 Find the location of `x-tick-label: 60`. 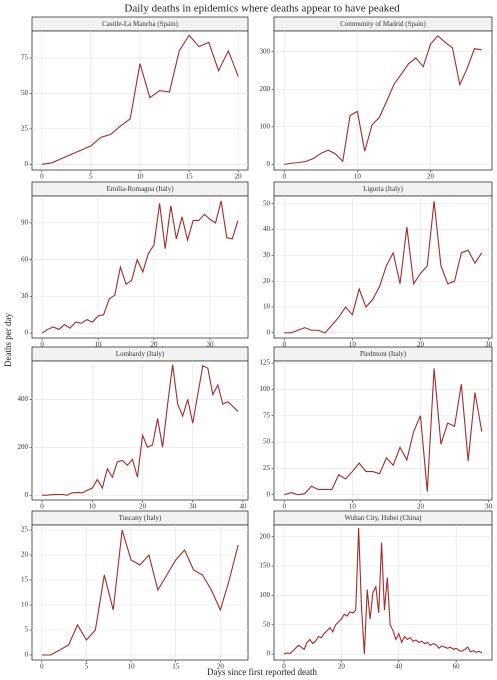

x-tick-label: 60 is located at coordinates (457, 667).